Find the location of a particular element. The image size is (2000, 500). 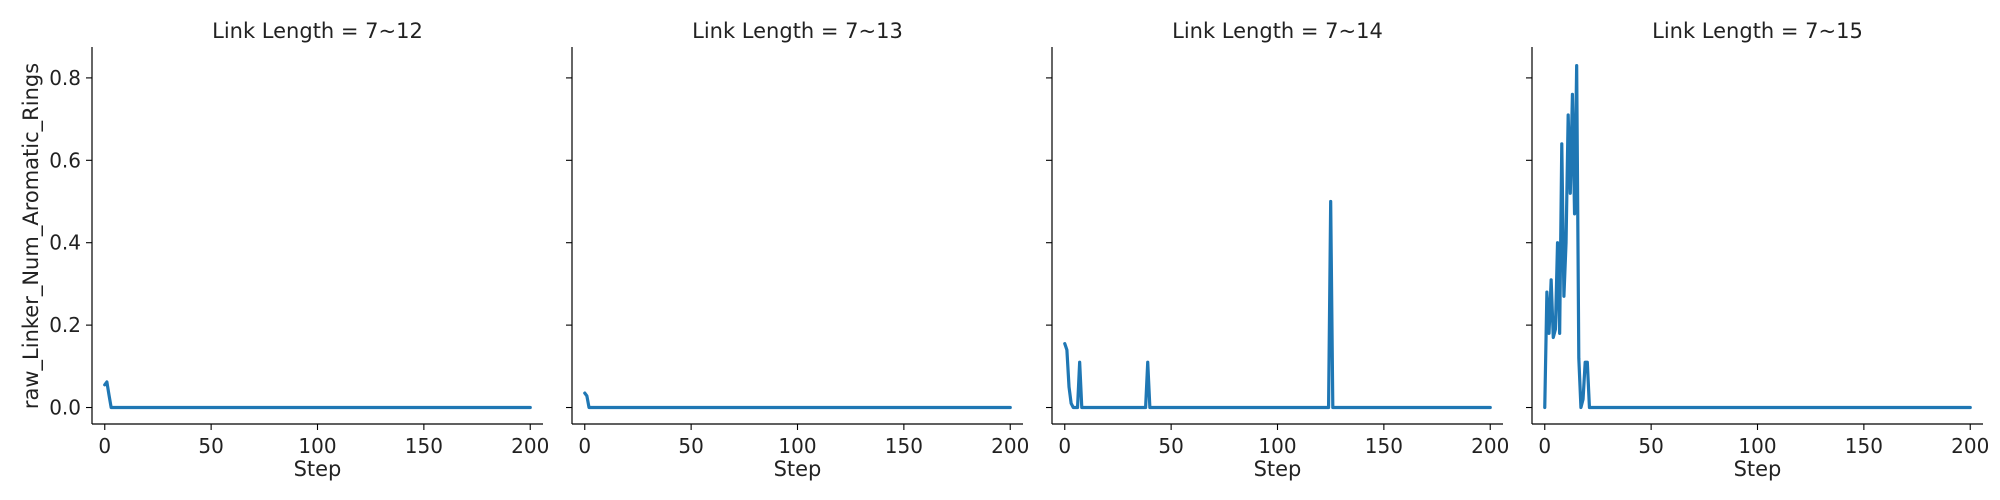

y-tick-label: 0.0 is located at coordinates (65, 408).